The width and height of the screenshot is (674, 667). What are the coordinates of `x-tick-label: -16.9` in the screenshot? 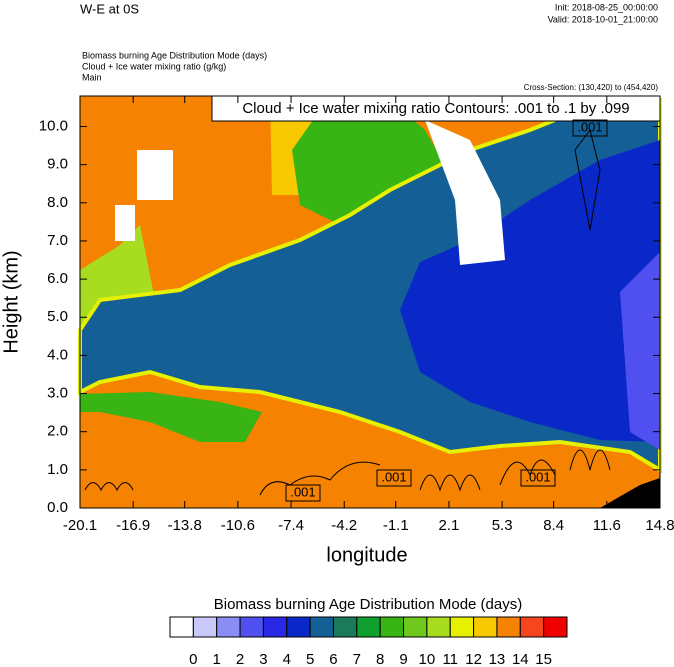 It's located at (133, 525).